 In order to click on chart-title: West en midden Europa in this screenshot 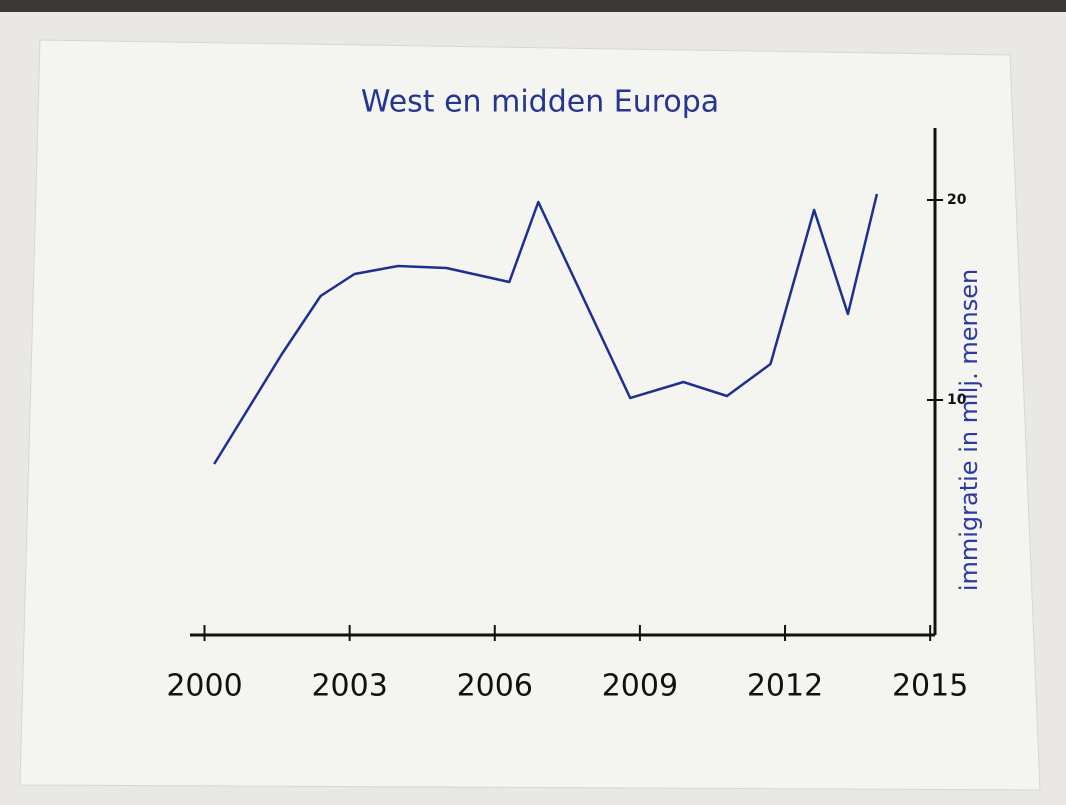, I will do `click(540, 102)`.